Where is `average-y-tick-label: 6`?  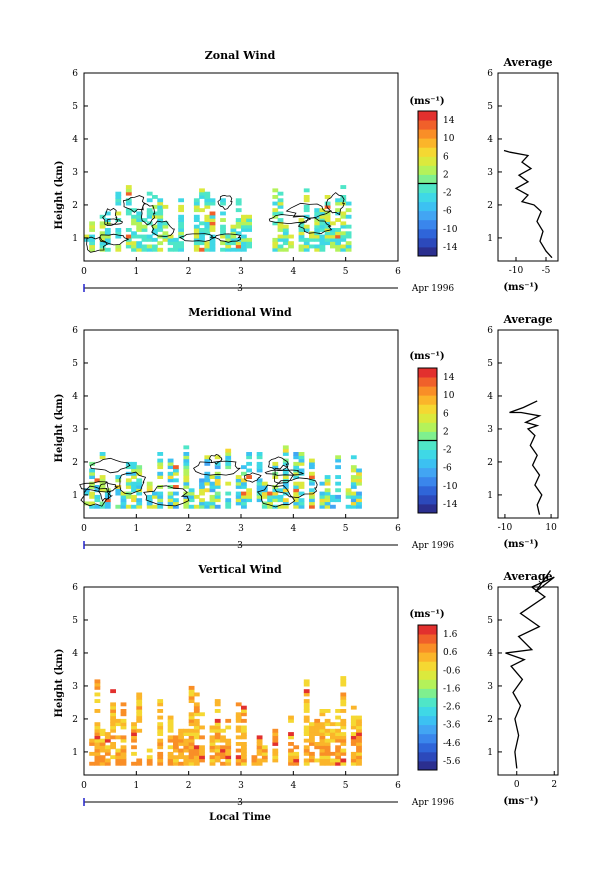
average-y-tick-label: 6 is located at coordinates (490, 331).